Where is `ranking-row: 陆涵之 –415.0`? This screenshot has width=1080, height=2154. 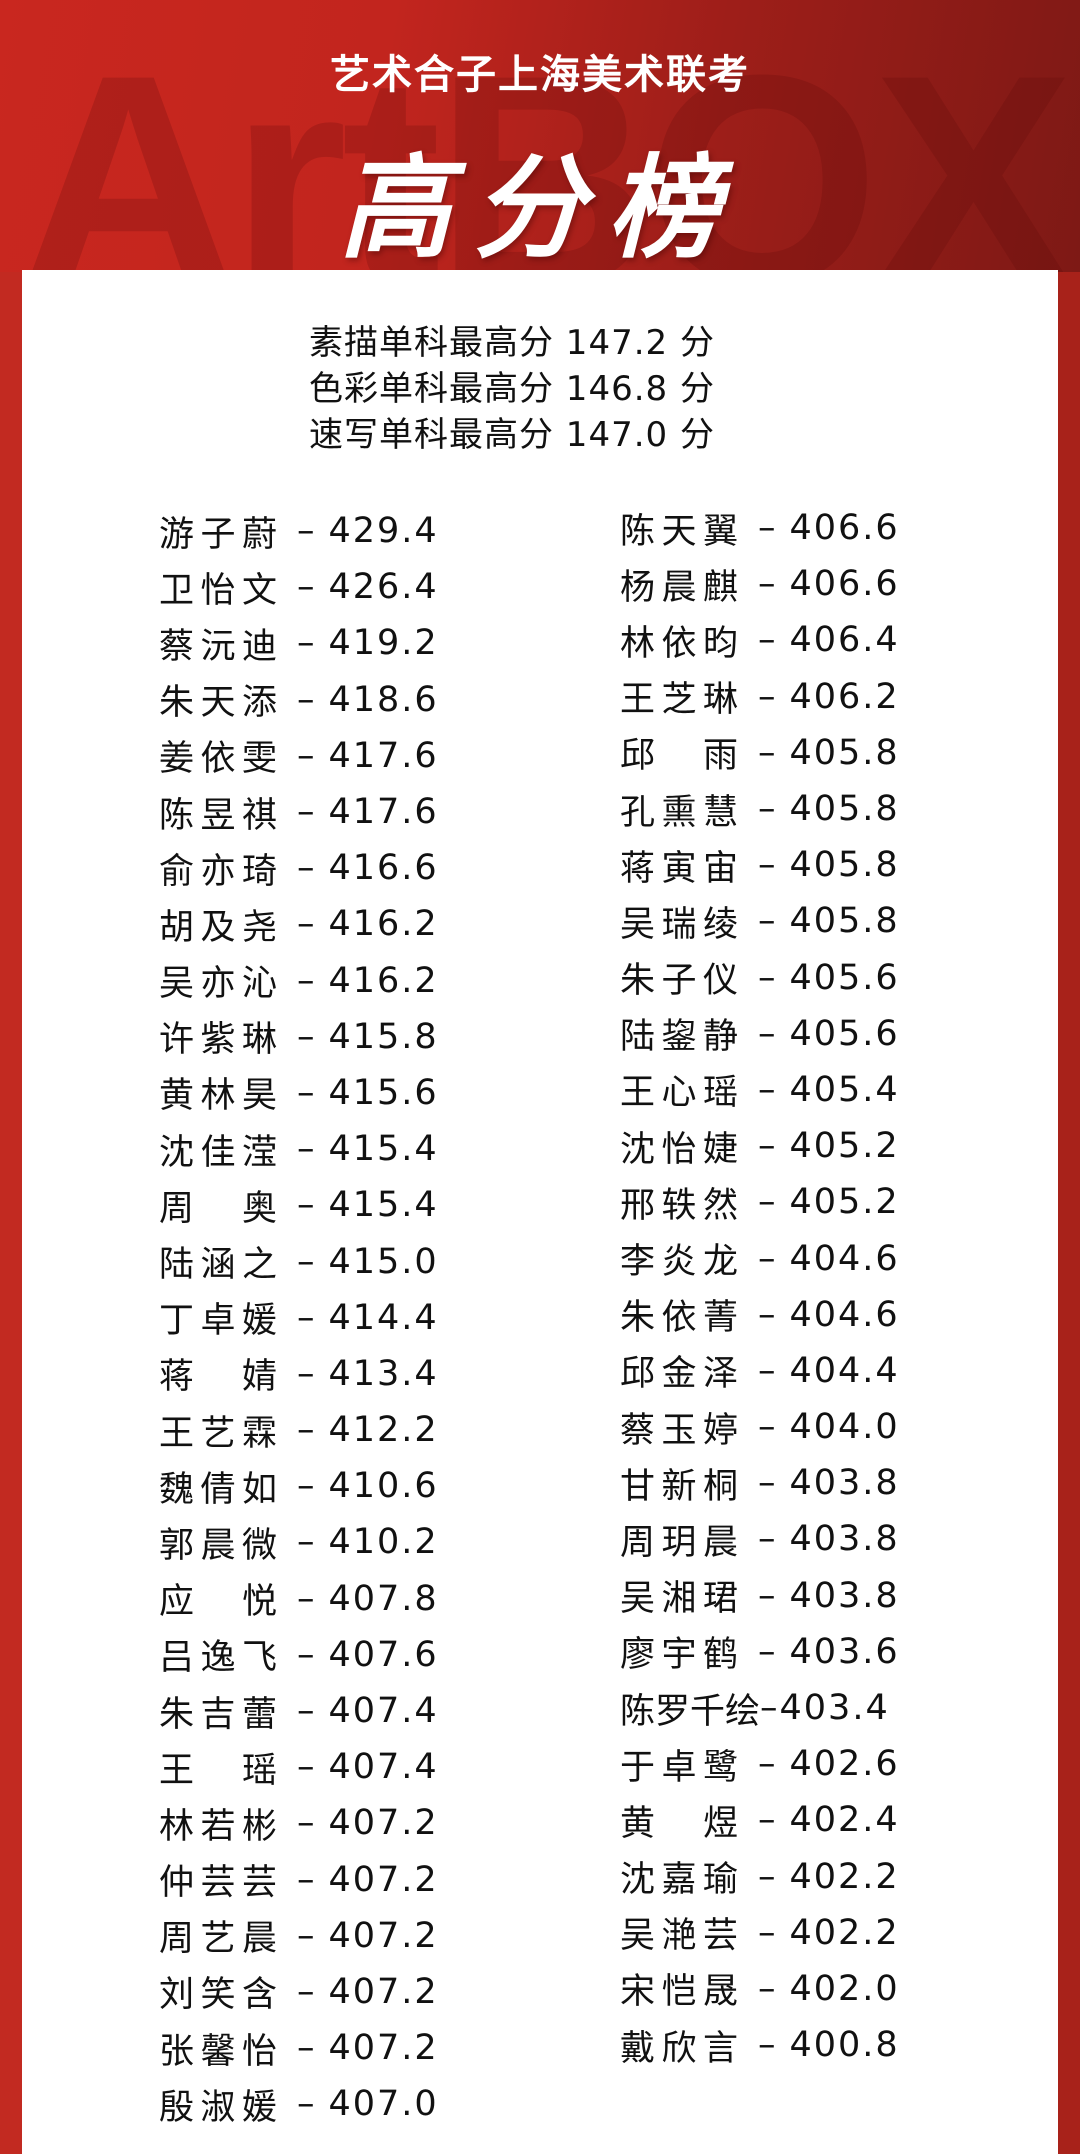 ranking-row: 陆涵之 –415.0 is located at coordinates (299, 1261).